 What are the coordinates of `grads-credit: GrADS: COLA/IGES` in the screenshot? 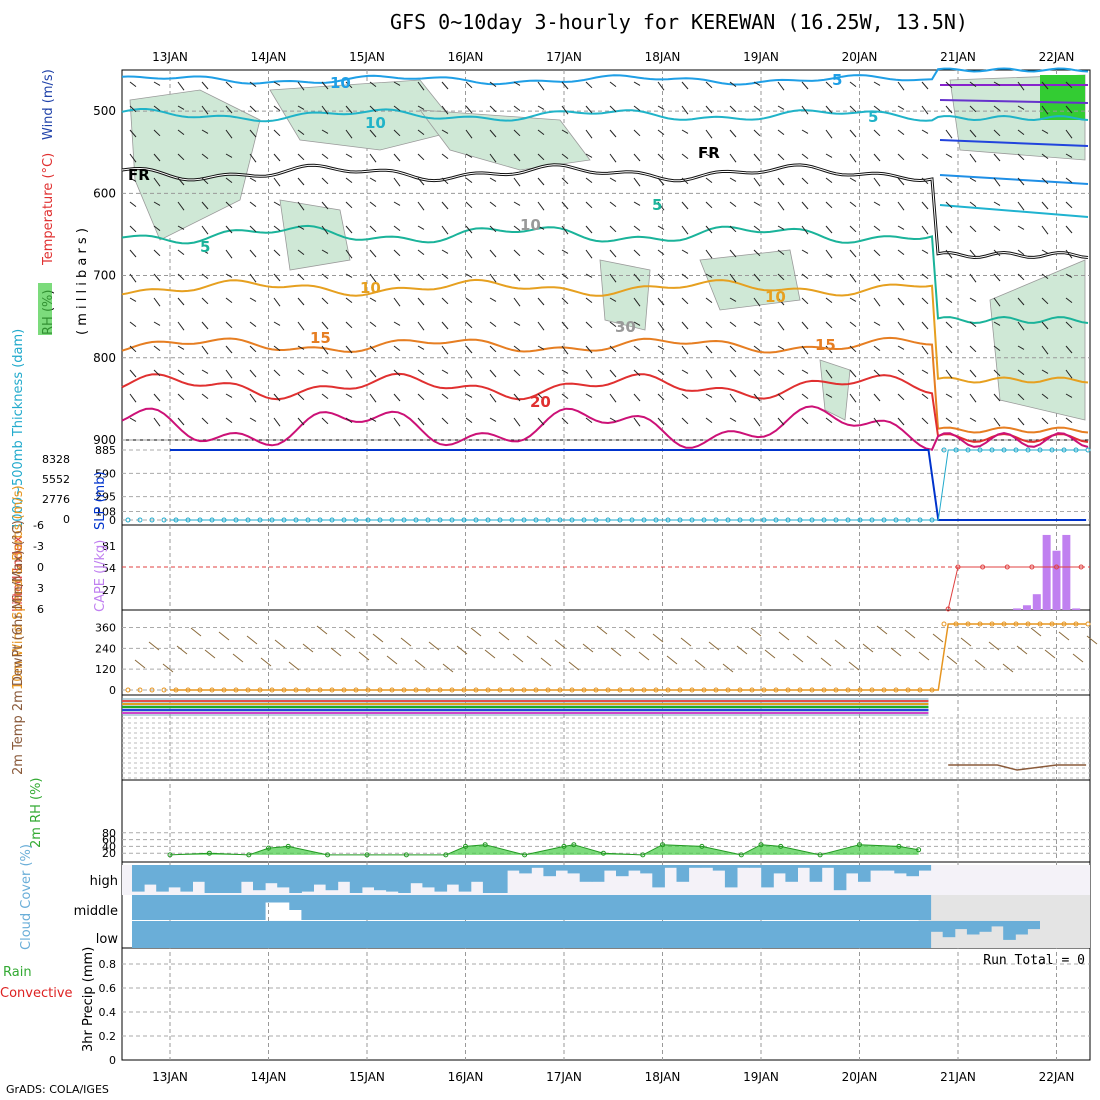 It's located at (57, 1089).